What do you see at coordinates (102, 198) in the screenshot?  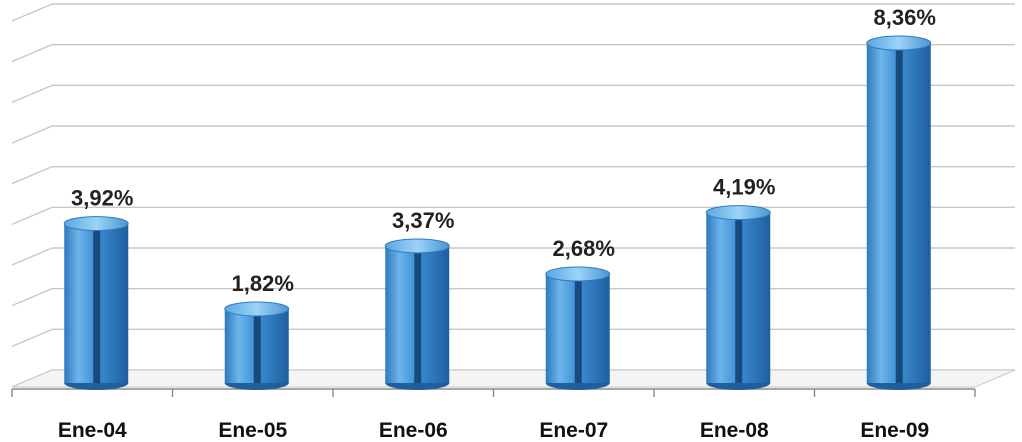 I see `data-label: 3,92%` at bounding box center [102, 198].